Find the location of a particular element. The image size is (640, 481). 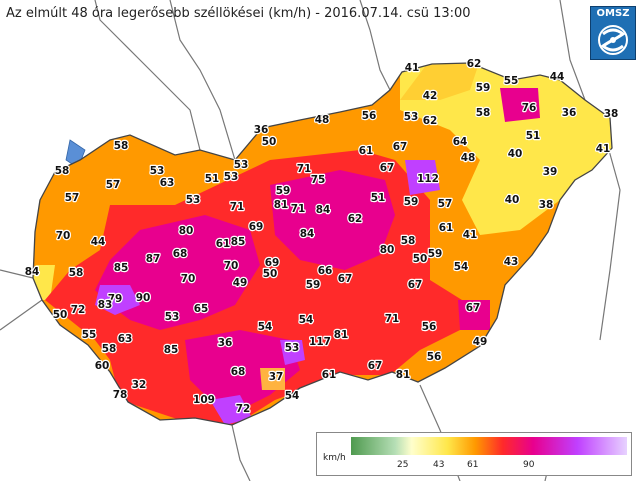

station-gust-value: 87 is located at coordinates (153, 259).